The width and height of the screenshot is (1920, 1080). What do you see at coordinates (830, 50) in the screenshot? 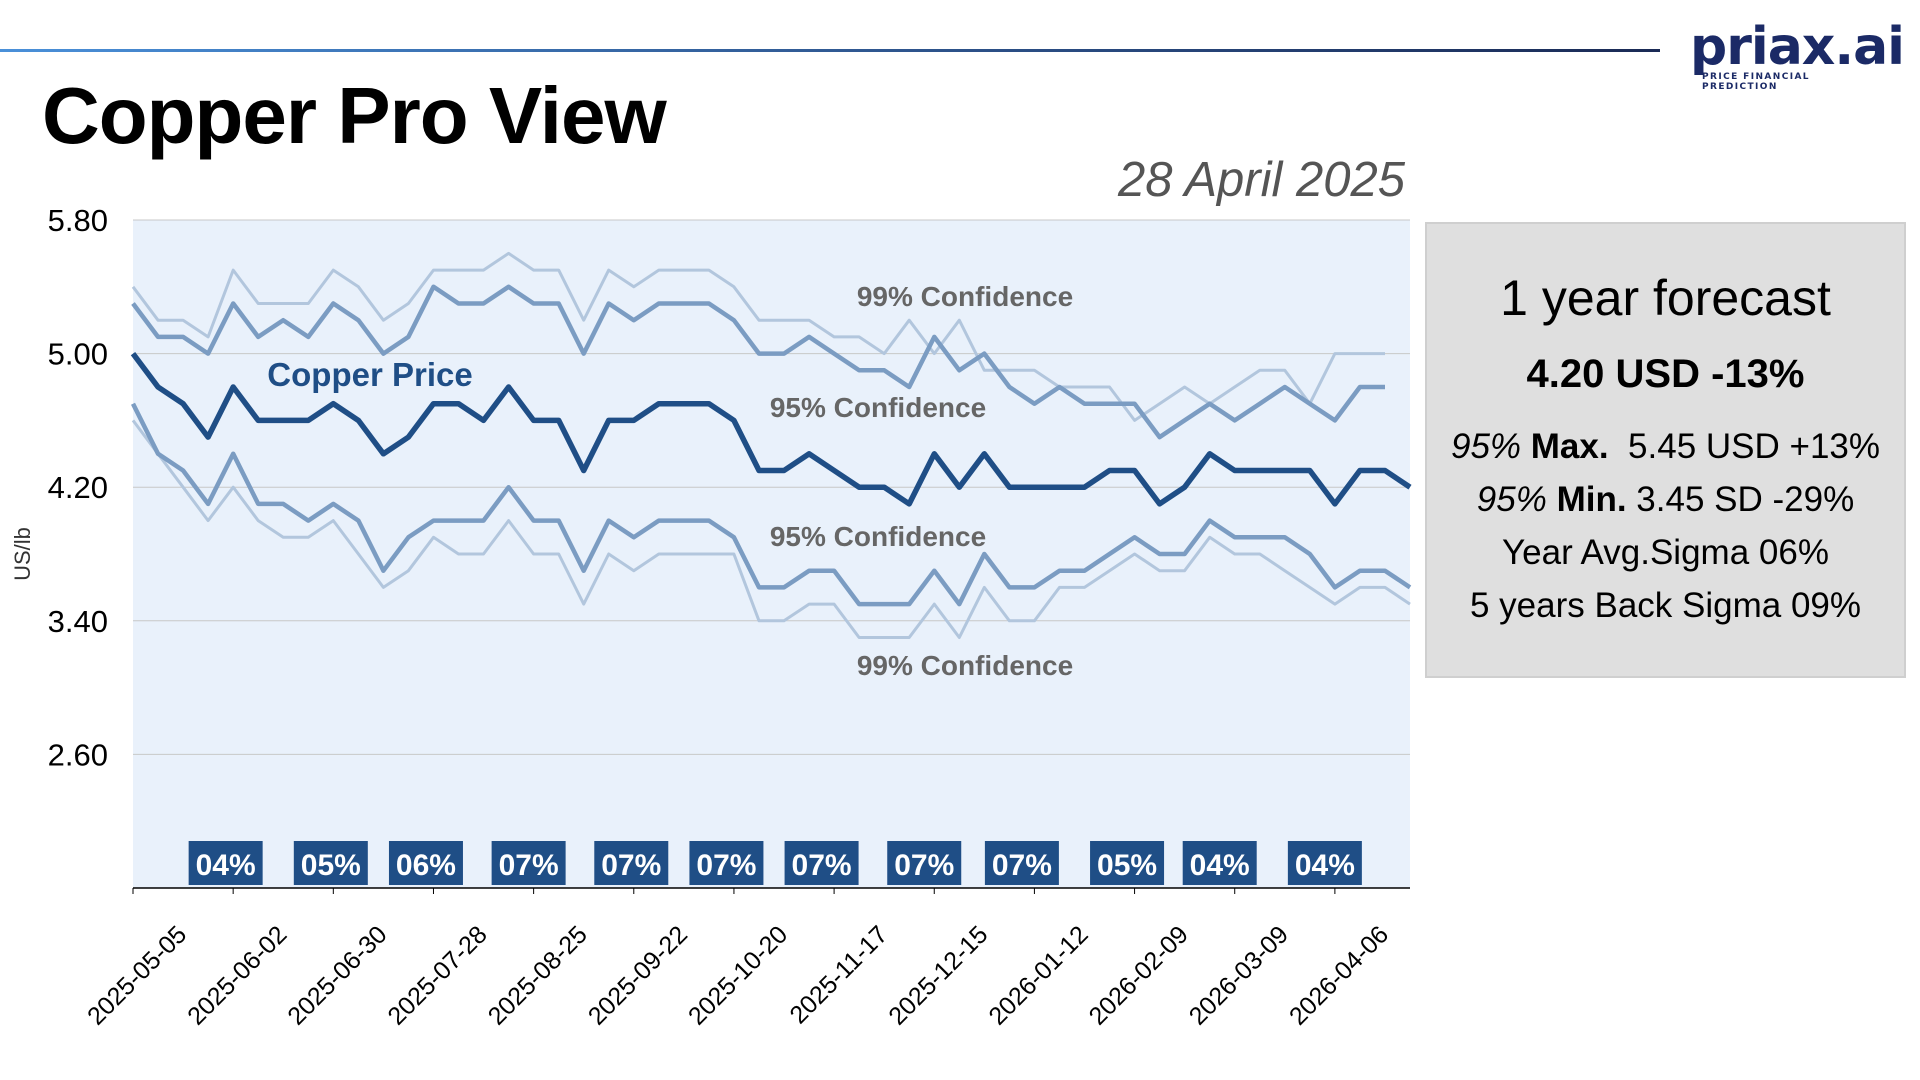
I see `header-rule` at bounding box center [830, 50].